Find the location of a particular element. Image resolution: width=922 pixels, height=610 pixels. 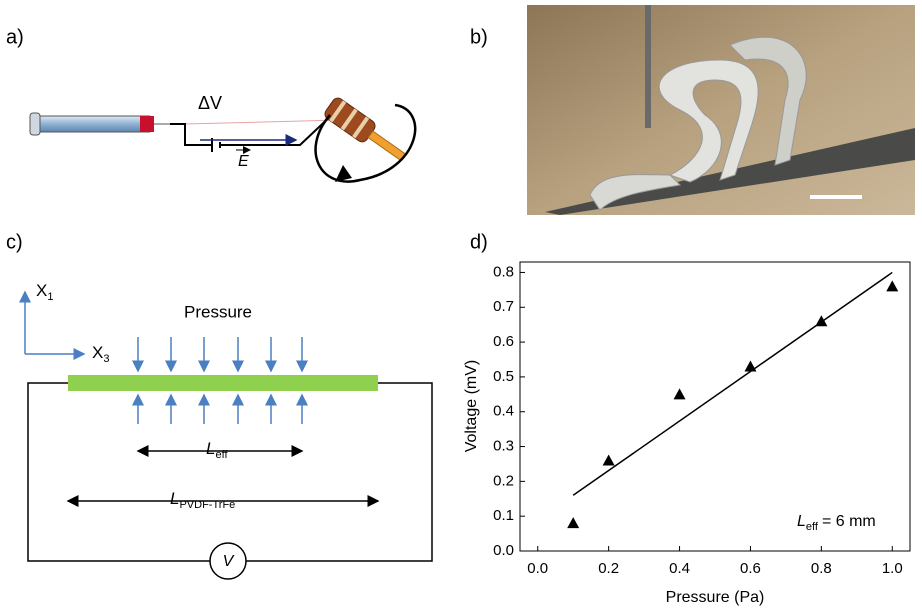

y-tick-label: 0.0 is located at coordinates (503, 550).